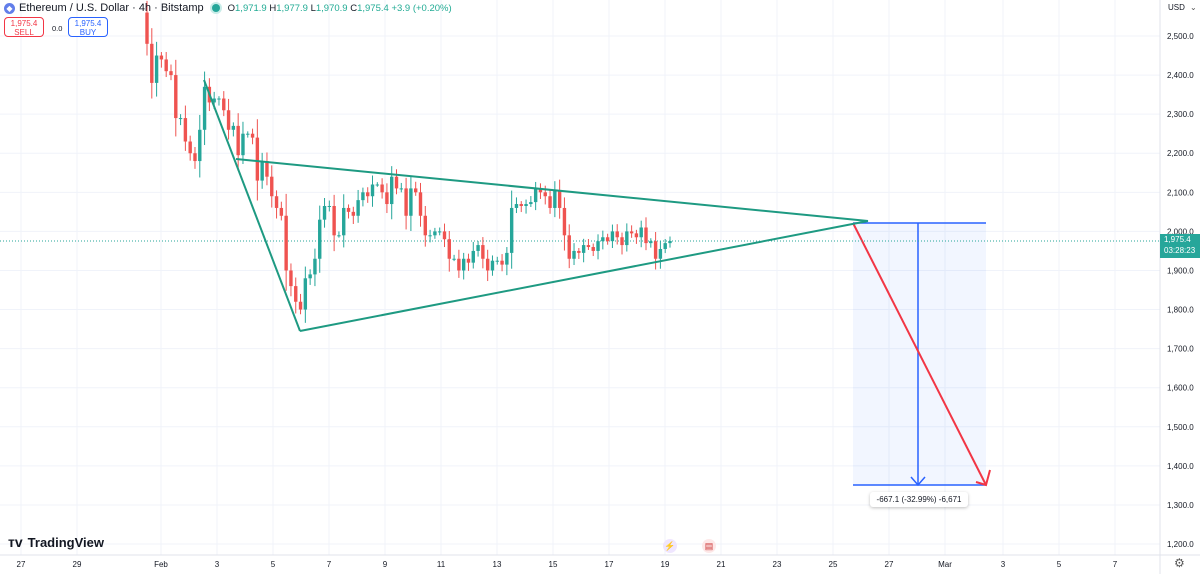 This screenshot has height=574, width=1200. I want to click on triangle-left-line, so click(252, 205).